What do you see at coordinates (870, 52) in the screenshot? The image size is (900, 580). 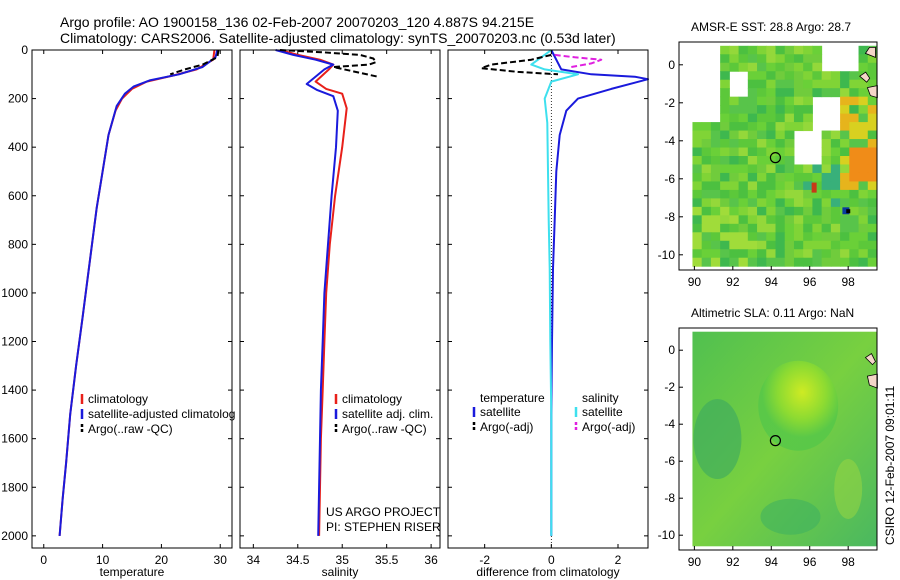 I see `coastline` at bounding box center [870, 52].